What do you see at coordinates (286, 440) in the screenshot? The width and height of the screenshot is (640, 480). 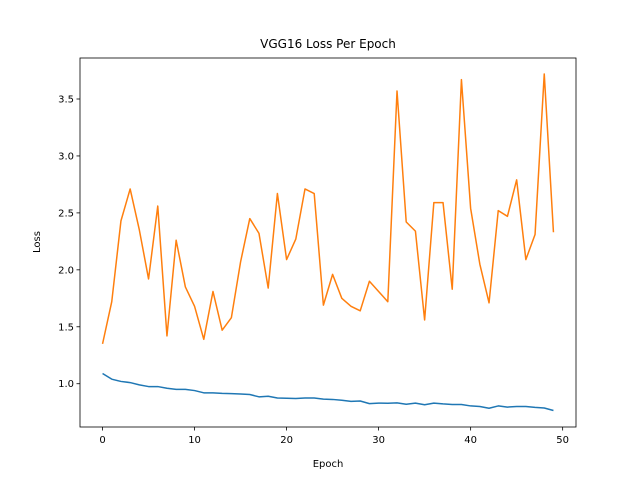 I see `x-tick-label: 20` at bounding box center [286, 440].